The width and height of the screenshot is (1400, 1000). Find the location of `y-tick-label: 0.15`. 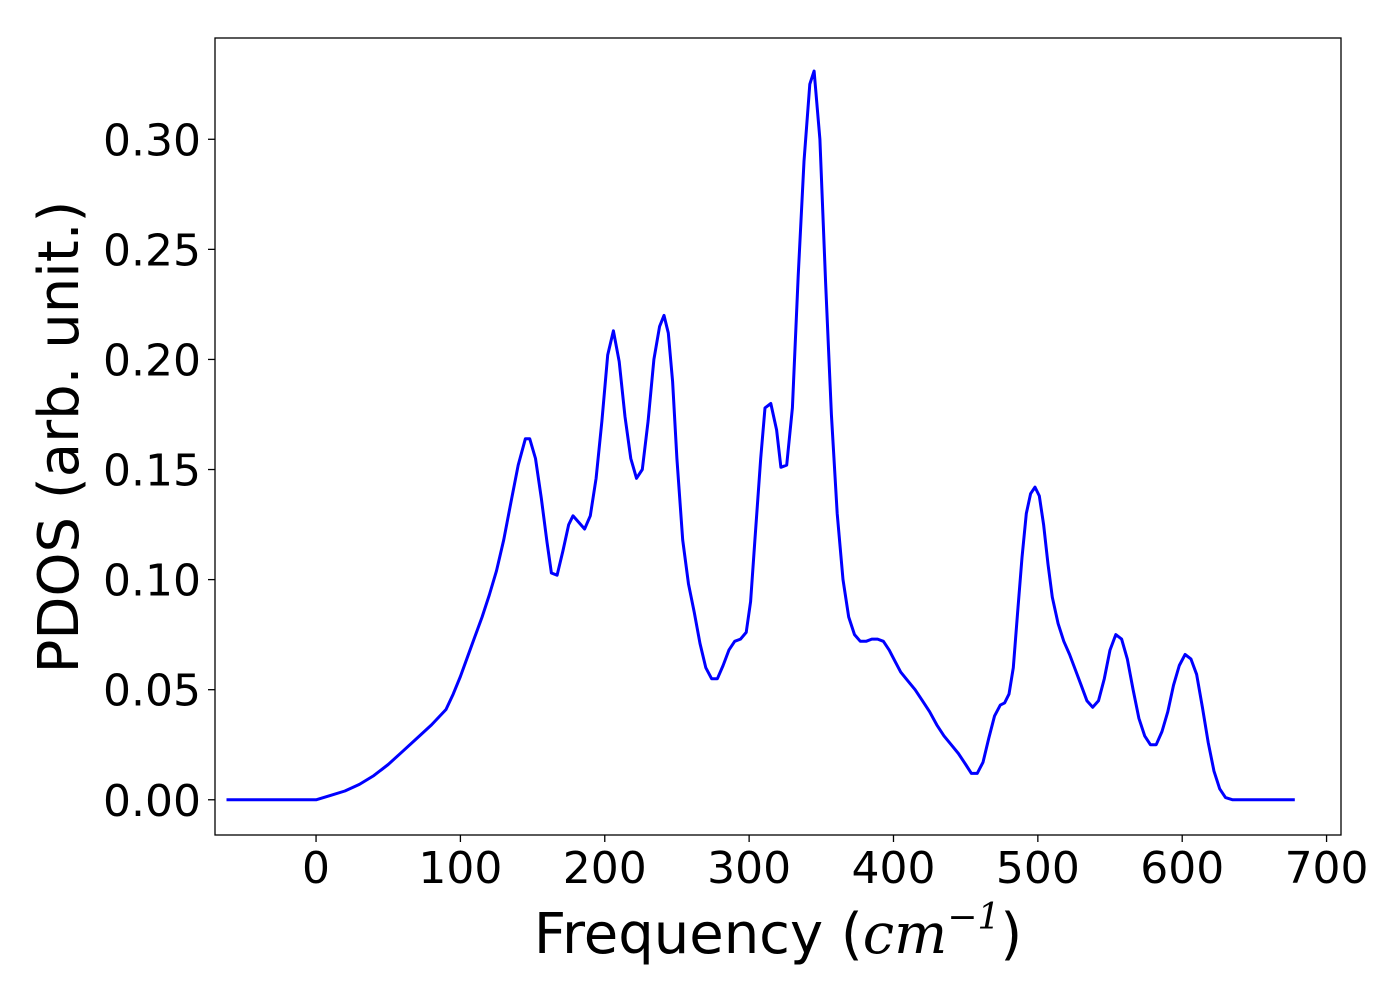

y-tick-label: 0.15 is located at coordinates (152, 471).